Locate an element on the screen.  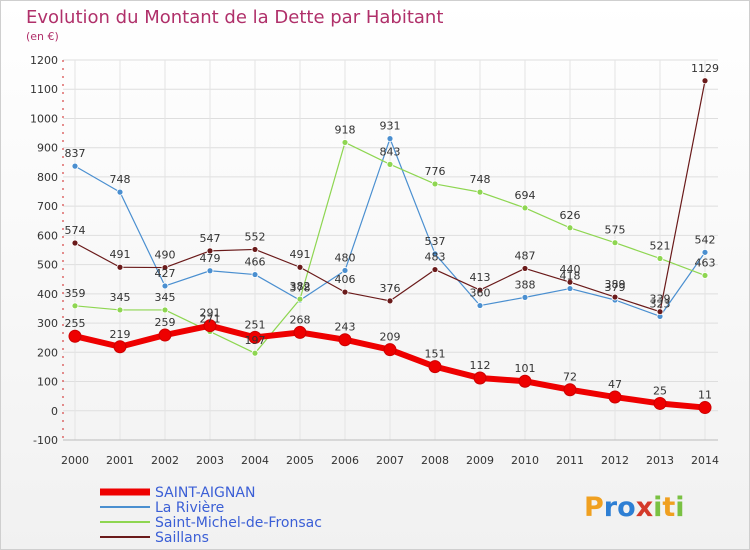
data-label: 255 is located at coordinates (75, 323).